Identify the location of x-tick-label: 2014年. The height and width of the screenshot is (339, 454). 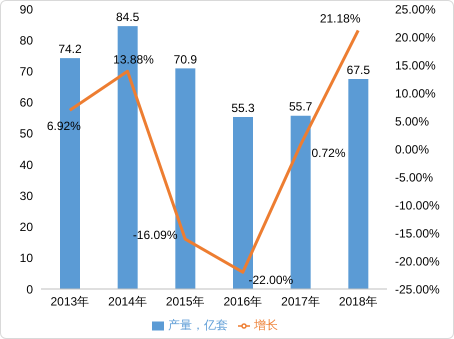
(127, 301).